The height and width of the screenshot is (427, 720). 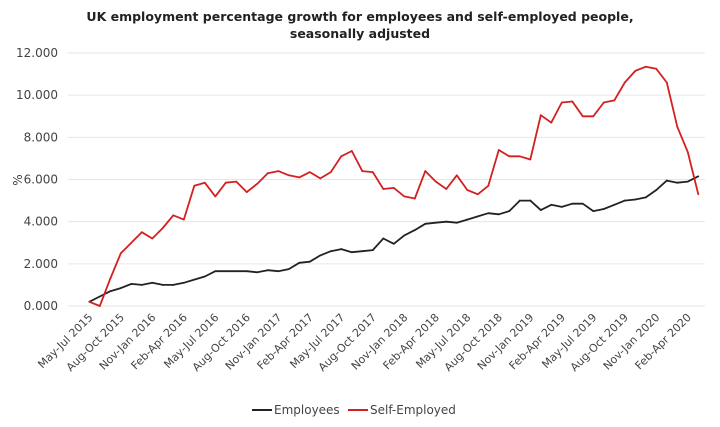 What do you see at coordinates (37, 179) in the screenshot?
I see `y-axis-ticks: 0.000 2.000 4.000 6.000 8.000 10.000 12.000` at bounding box center [37, 179].